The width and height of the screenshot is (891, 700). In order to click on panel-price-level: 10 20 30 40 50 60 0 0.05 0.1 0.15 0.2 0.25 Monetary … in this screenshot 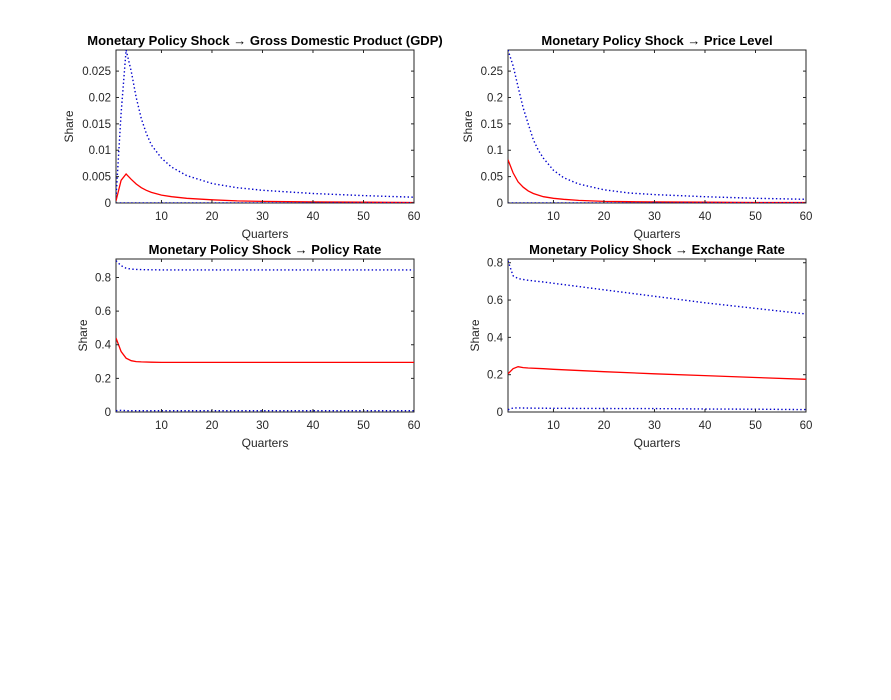, I will do `click(636, 137)`.